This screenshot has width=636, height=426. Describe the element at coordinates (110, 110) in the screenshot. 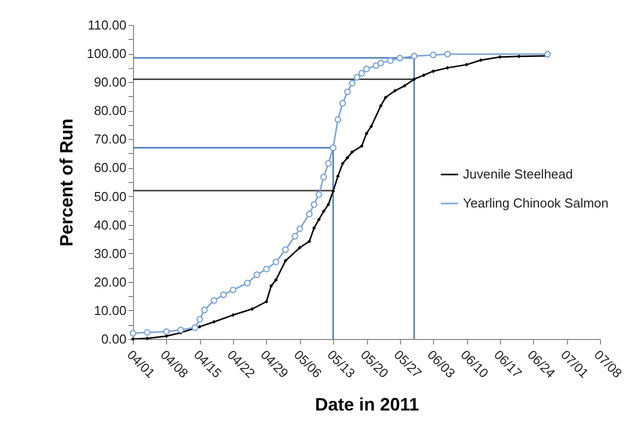

I see `y-tick-label: 80.00` at that location.